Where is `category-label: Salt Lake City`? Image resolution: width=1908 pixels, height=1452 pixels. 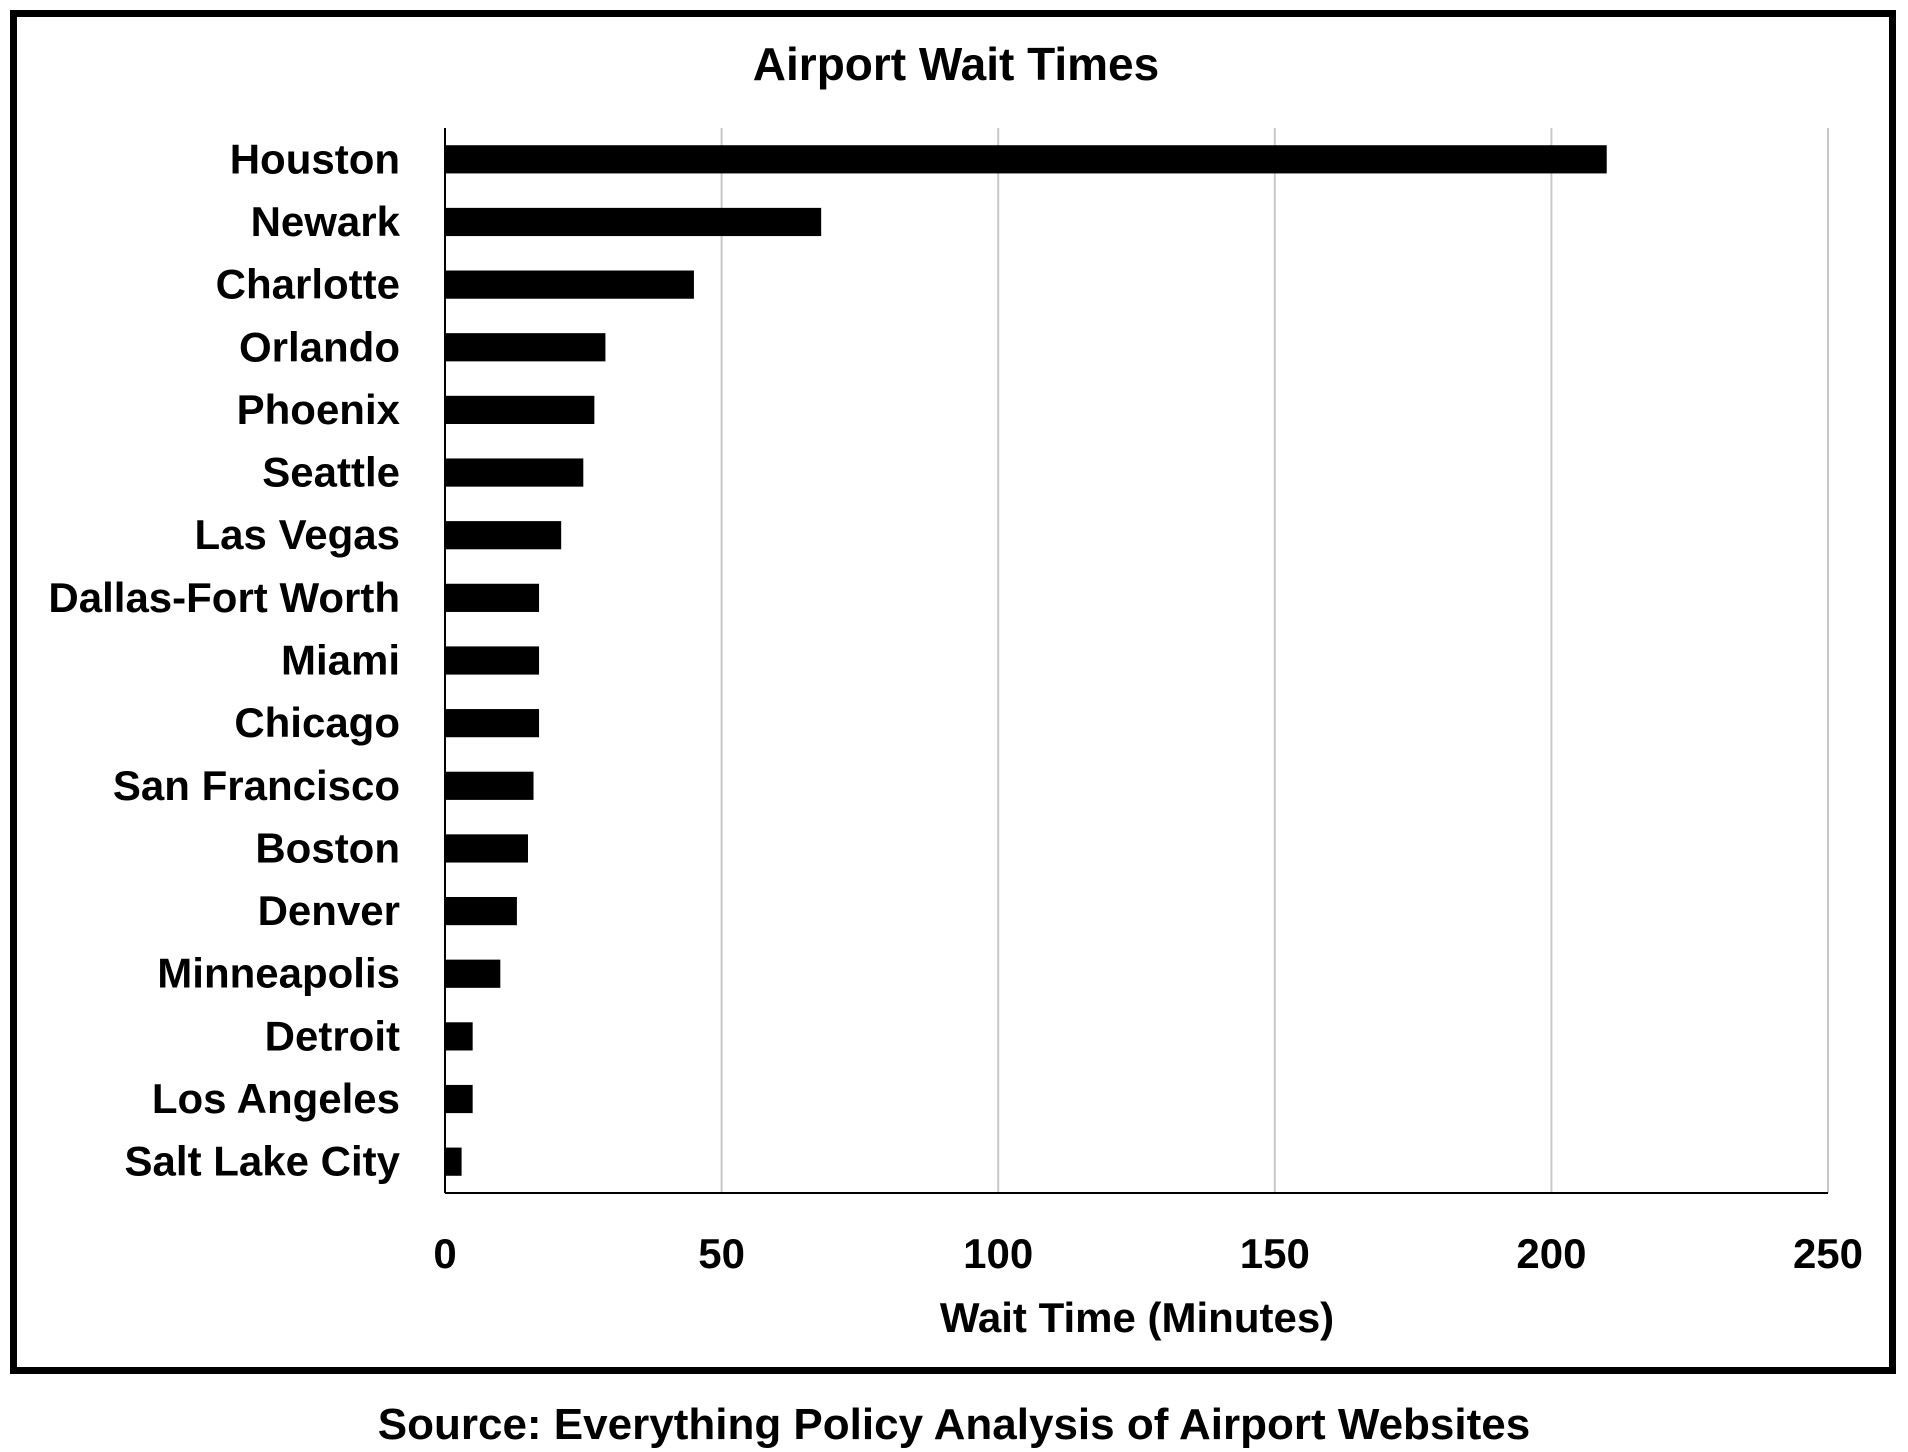 category-label: Salt Lake City is located at coordinates (263, 1161).